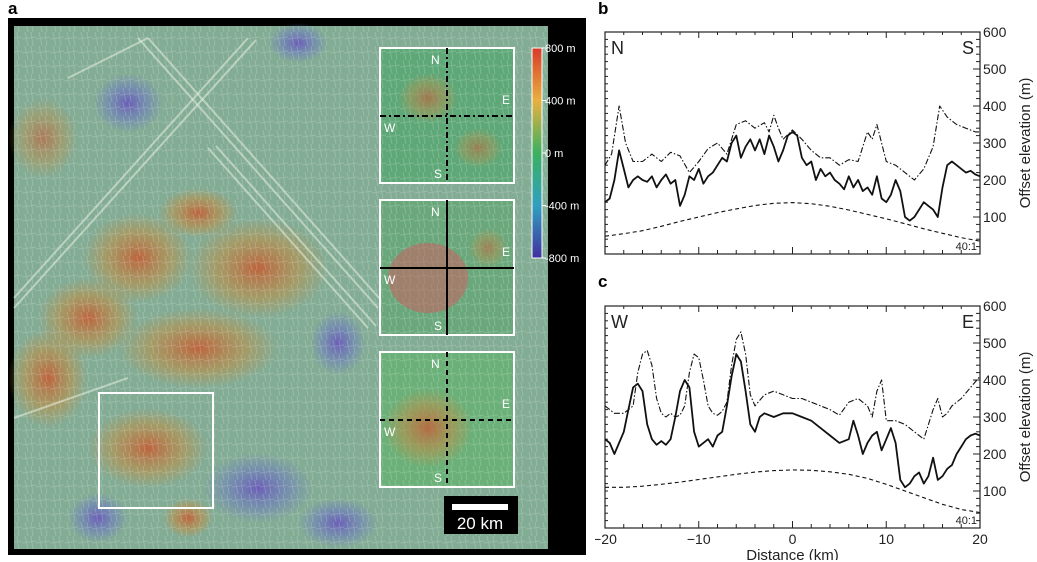  What do you see at coordinates (156, 450) in the screenshot?
I see `study-area-box` at bounding box center [156, 450].